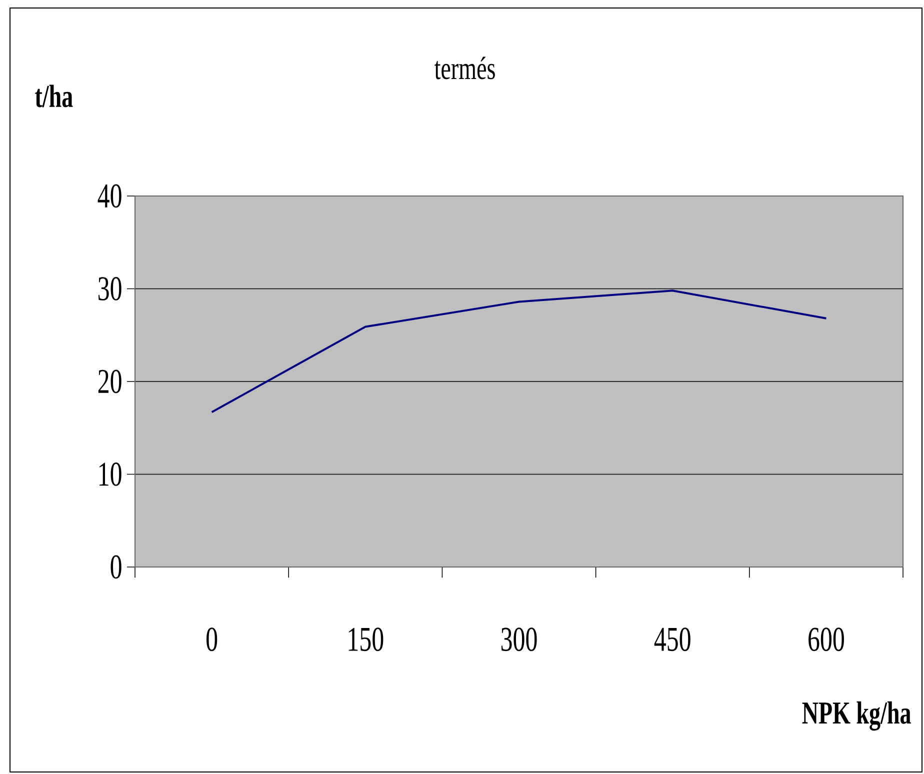  Describe the element at coordinates (54, 96) in the screenshot. I see `y-axis-title: t/ha` at that location.